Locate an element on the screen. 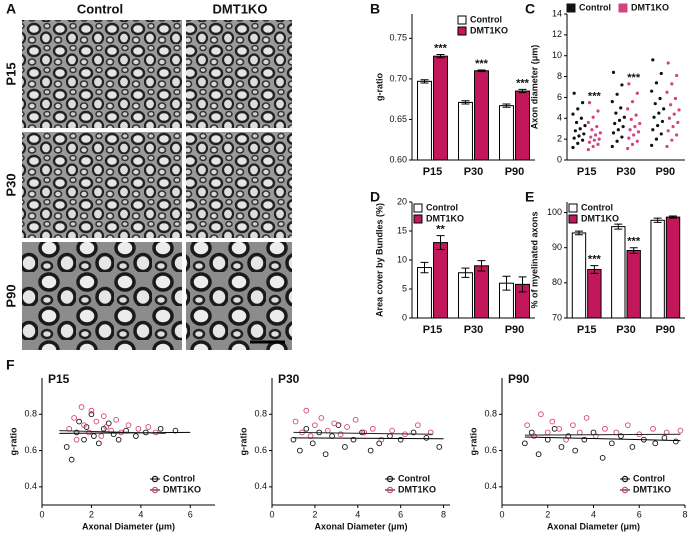  chart-title: P15 is located at coordinates (59, 379).